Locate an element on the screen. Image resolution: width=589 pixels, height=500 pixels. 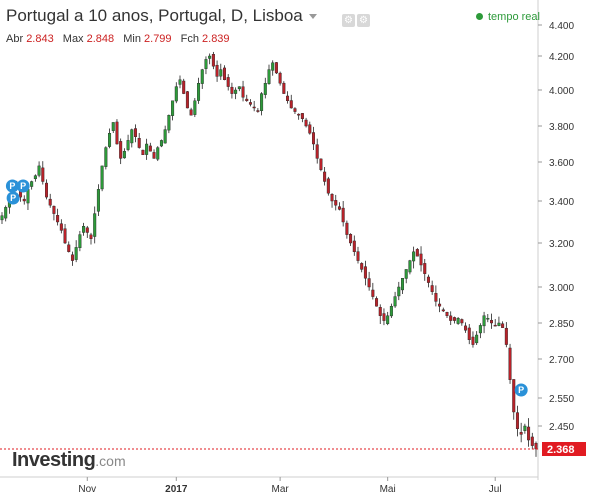
y-tick-label: 3.400 is located at coordinates (561, 202).